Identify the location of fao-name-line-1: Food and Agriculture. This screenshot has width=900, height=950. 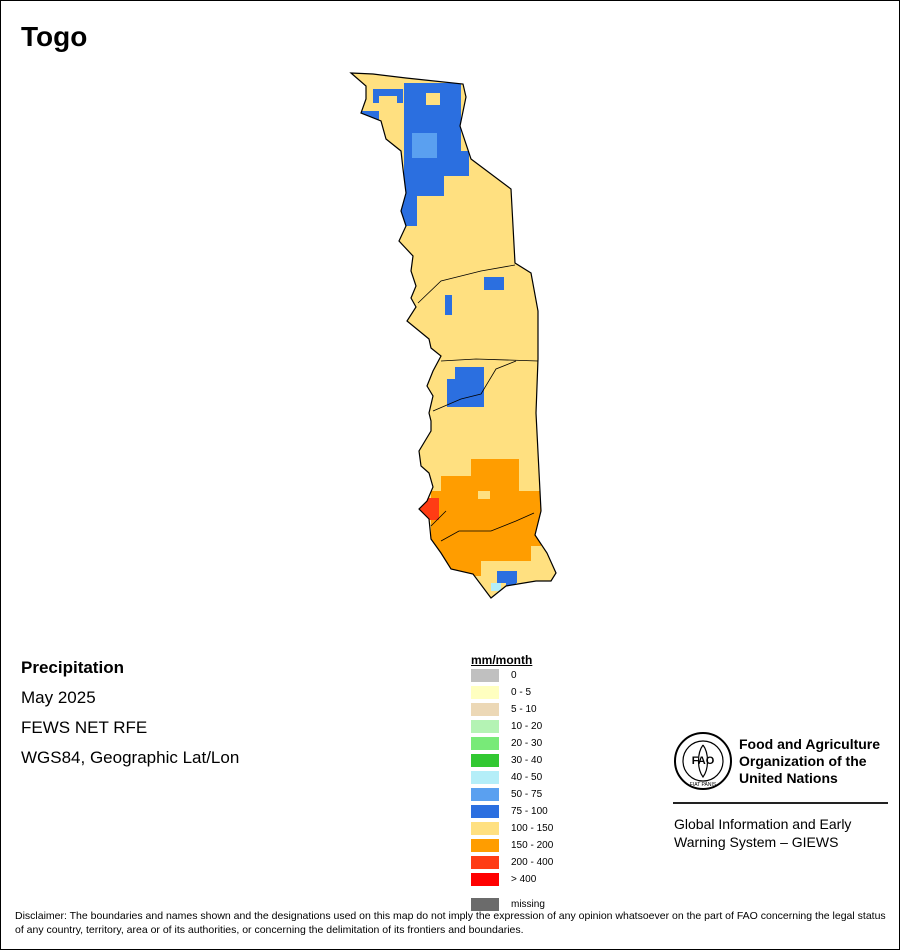
(810, 744).